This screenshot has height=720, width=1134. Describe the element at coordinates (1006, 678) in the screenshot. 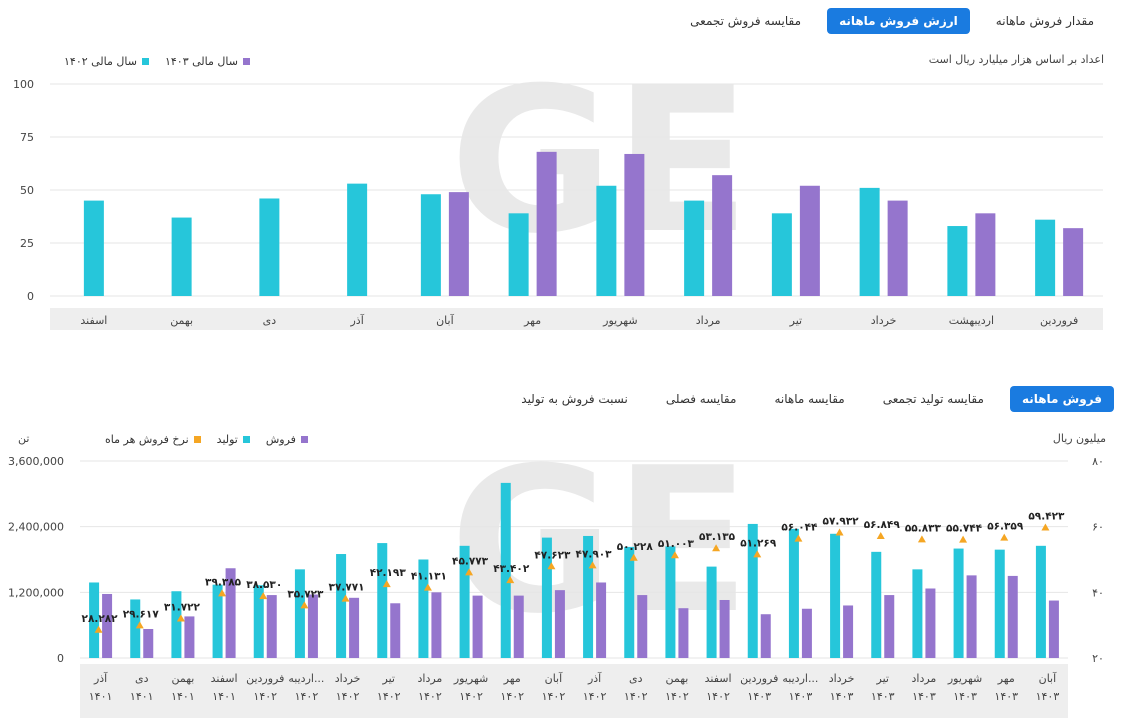

I see `bottom-x-tick-month: مهر` at that location.